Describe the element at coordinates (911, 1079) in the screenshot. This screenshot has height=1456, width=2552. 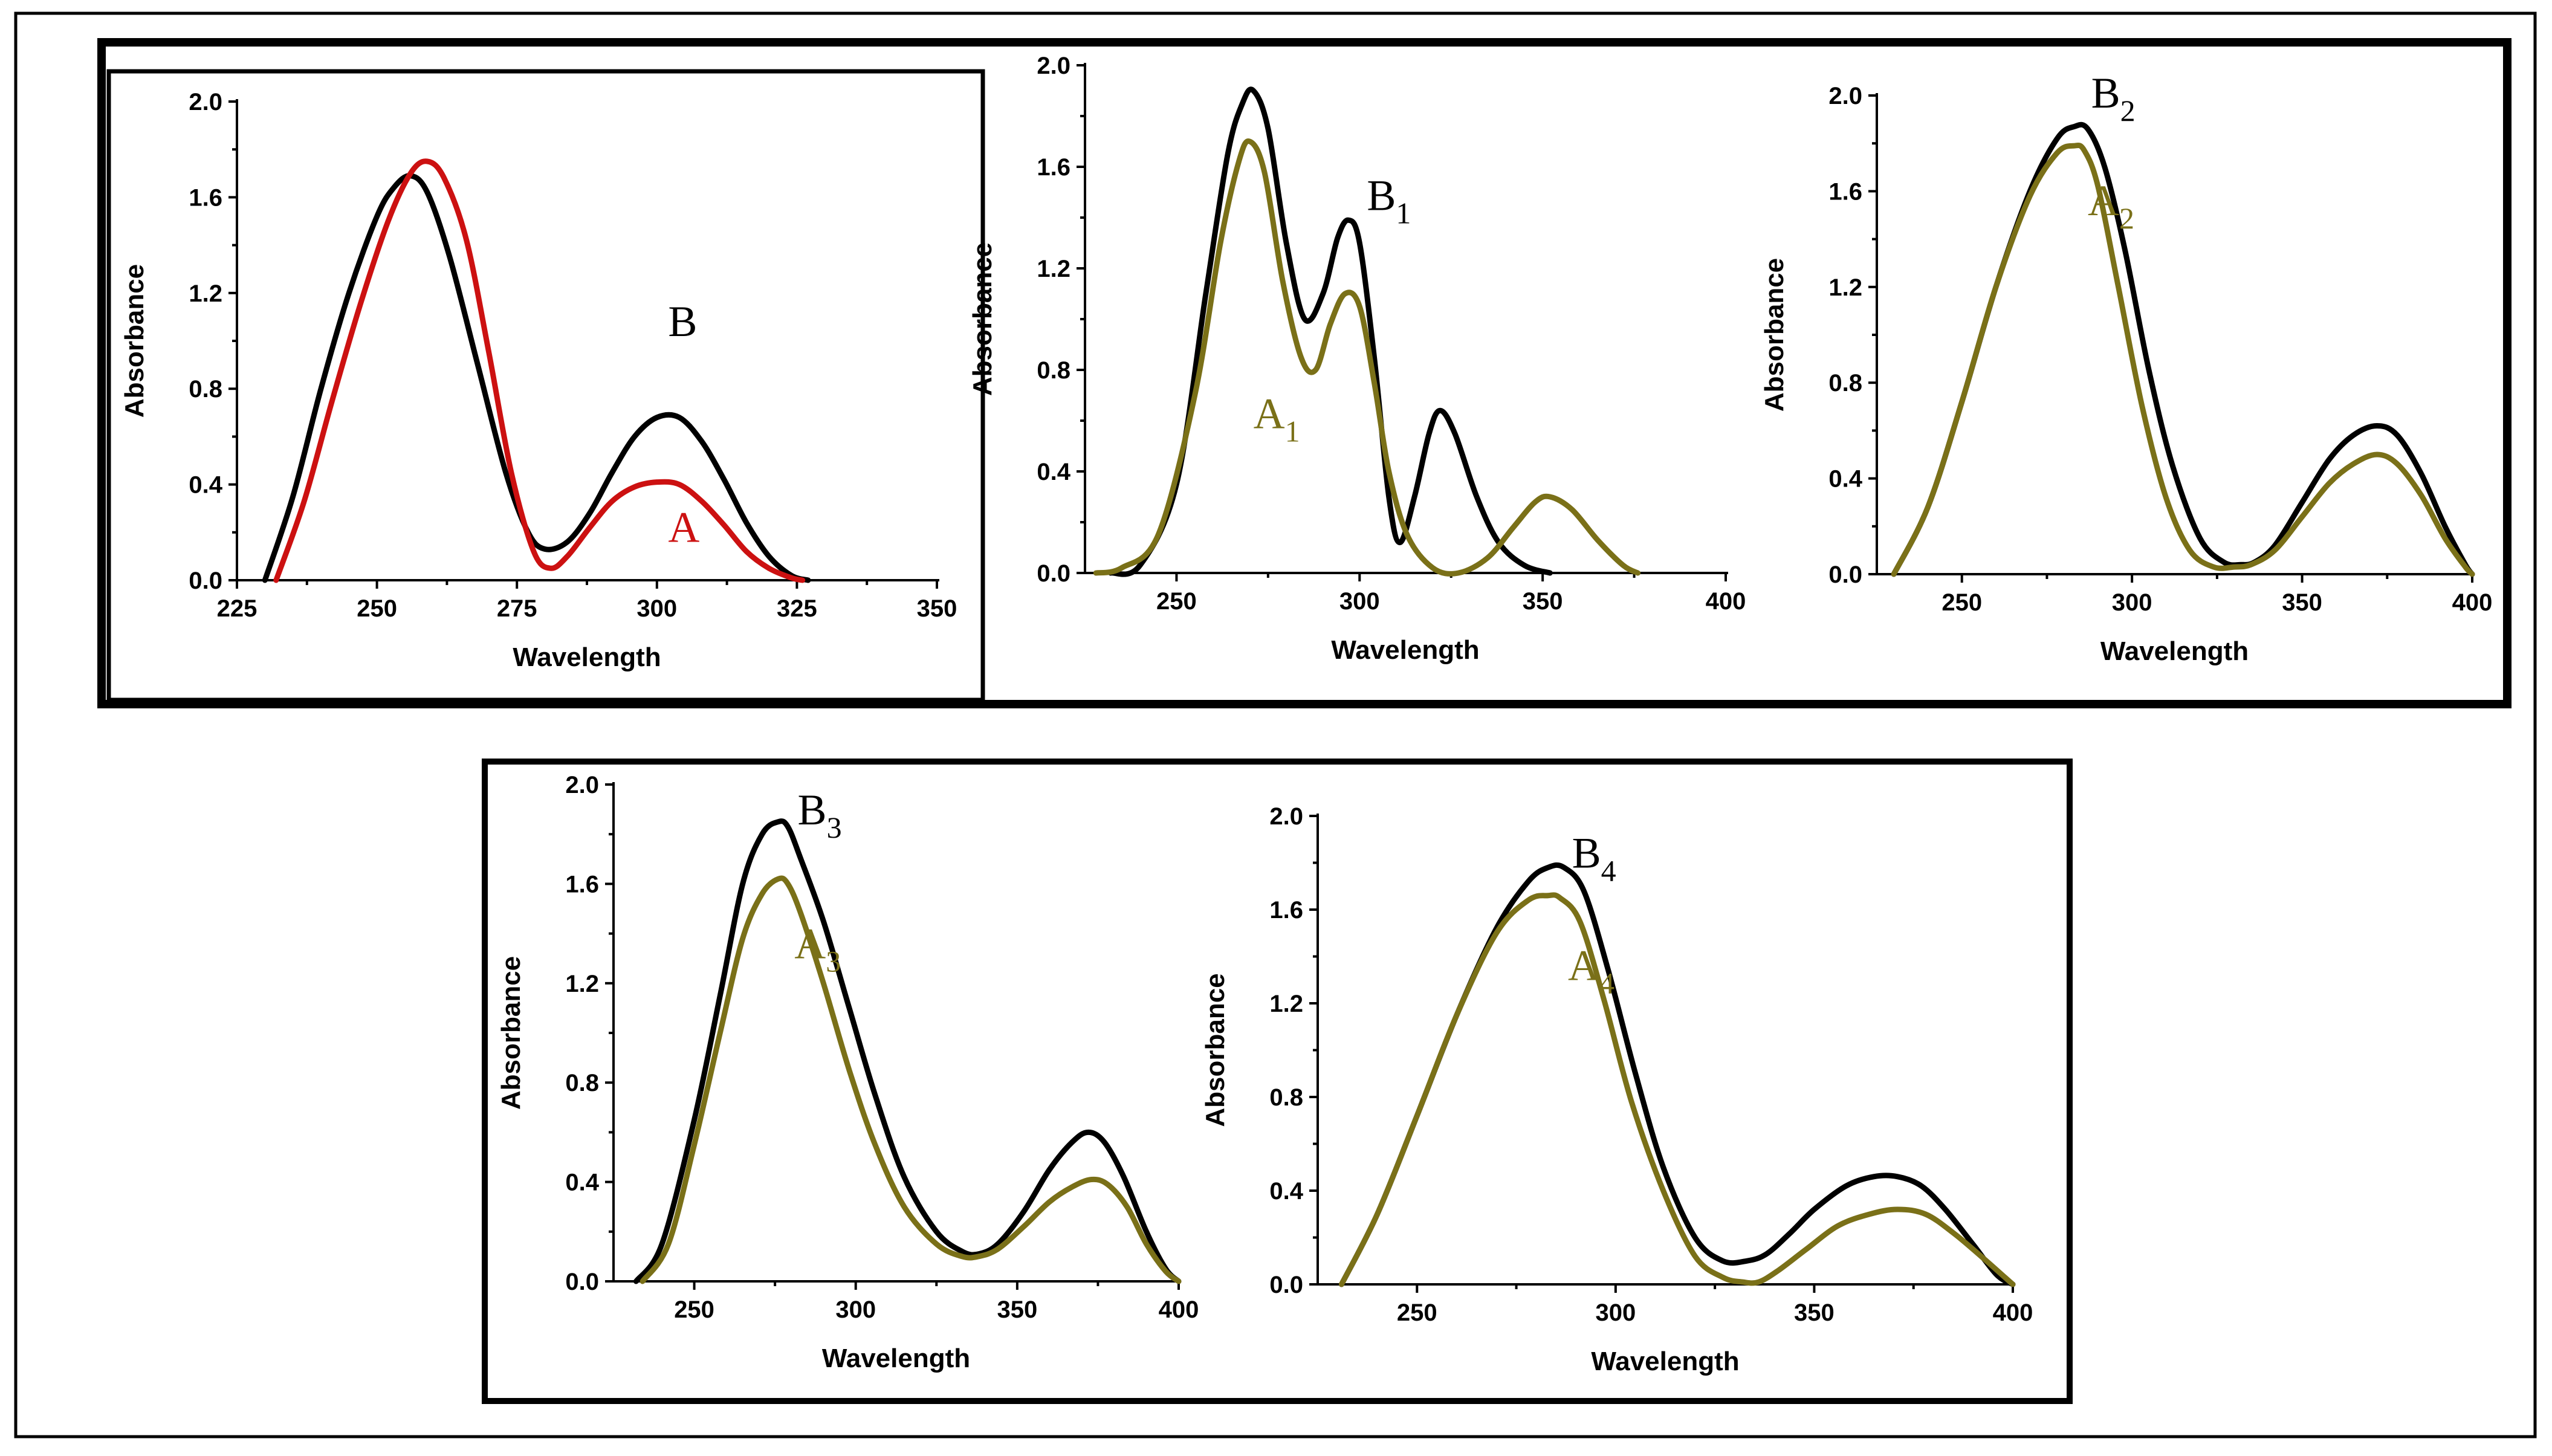
I see `series-line-A3` at that location.